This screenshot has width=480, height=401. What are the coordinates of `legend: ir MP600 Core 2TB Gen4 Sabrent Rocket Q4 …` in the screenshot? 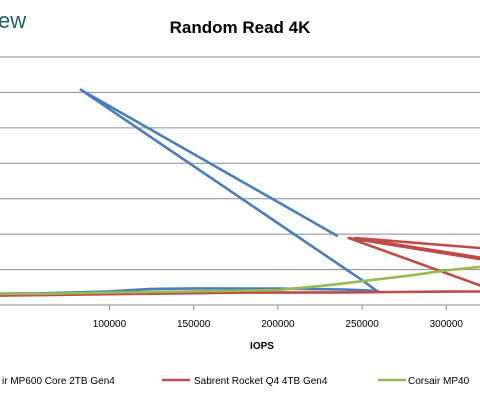 It's located at (236, 381).